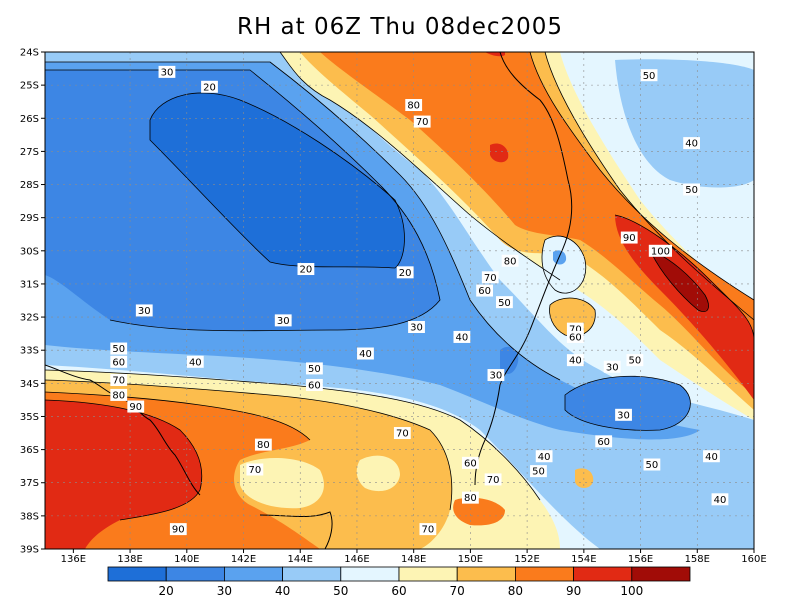  Describe the element at coordinates (677, 509) in the screenshot. I see `rh-band-40-50-se` at that location.